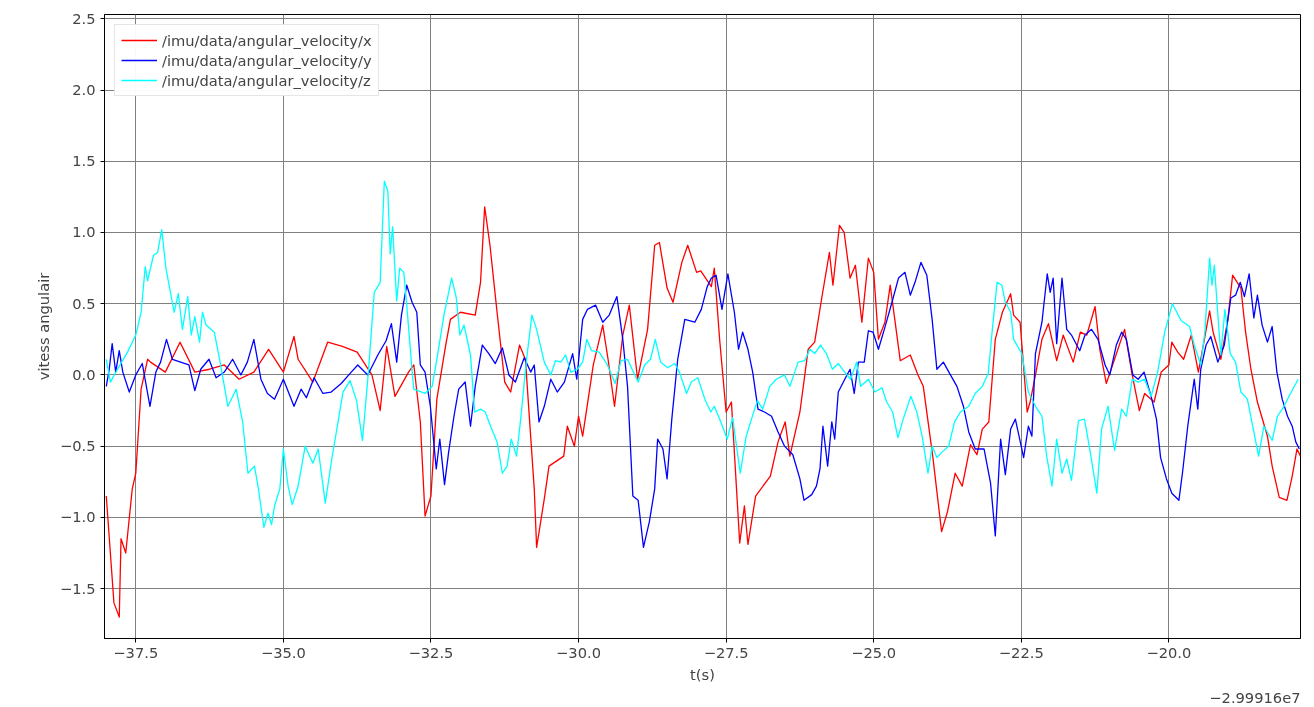 Image resolution: width=1314 pixels, height=707 pixels. I want to click on y-axis-title: vitess angulair, so click(43, 326).